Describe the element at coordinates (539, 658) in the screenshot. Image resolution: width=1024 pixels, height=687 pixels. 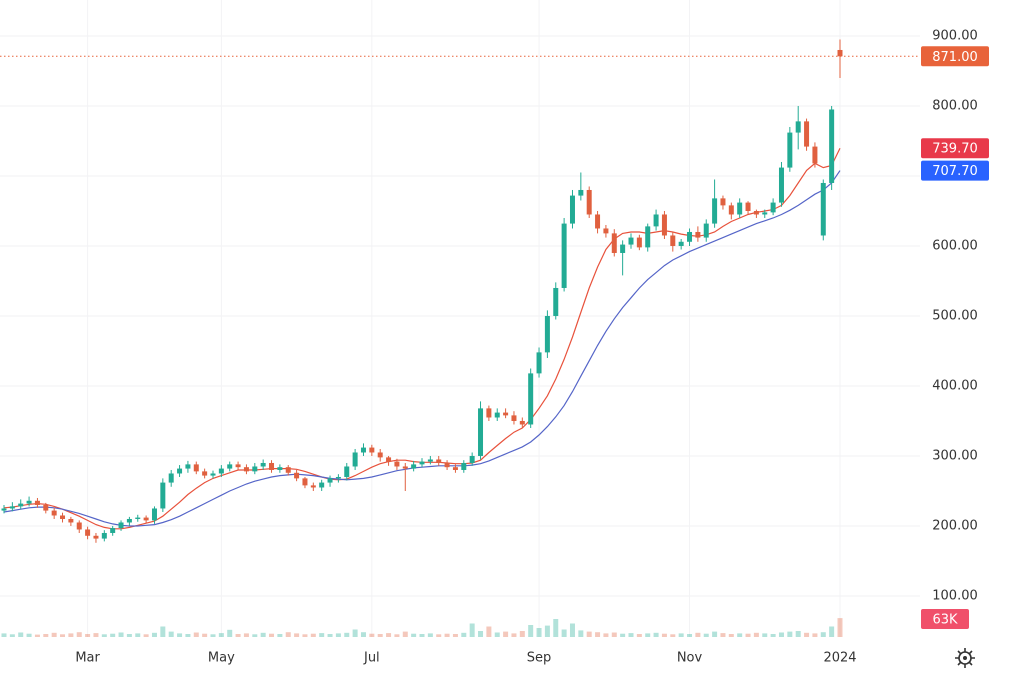
I see `x-tick-label: Sep` at that location.